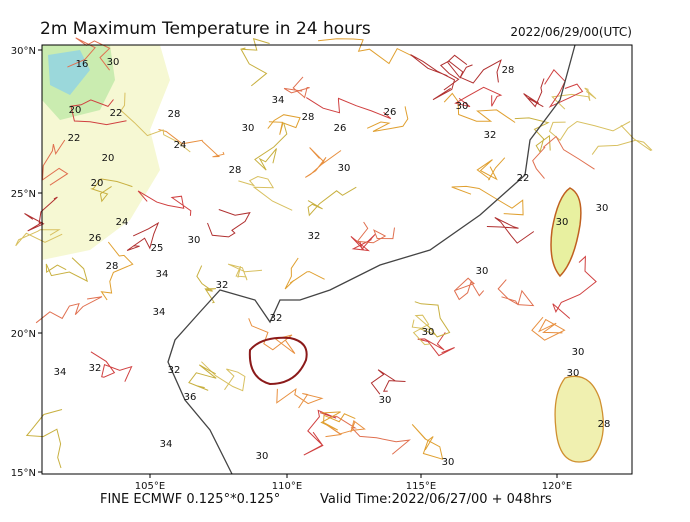 The height and width of the screenshot is (522, 690). Describe the element at coordinates (69, 72) in the screenshot. I see `coldest-region` at that location.